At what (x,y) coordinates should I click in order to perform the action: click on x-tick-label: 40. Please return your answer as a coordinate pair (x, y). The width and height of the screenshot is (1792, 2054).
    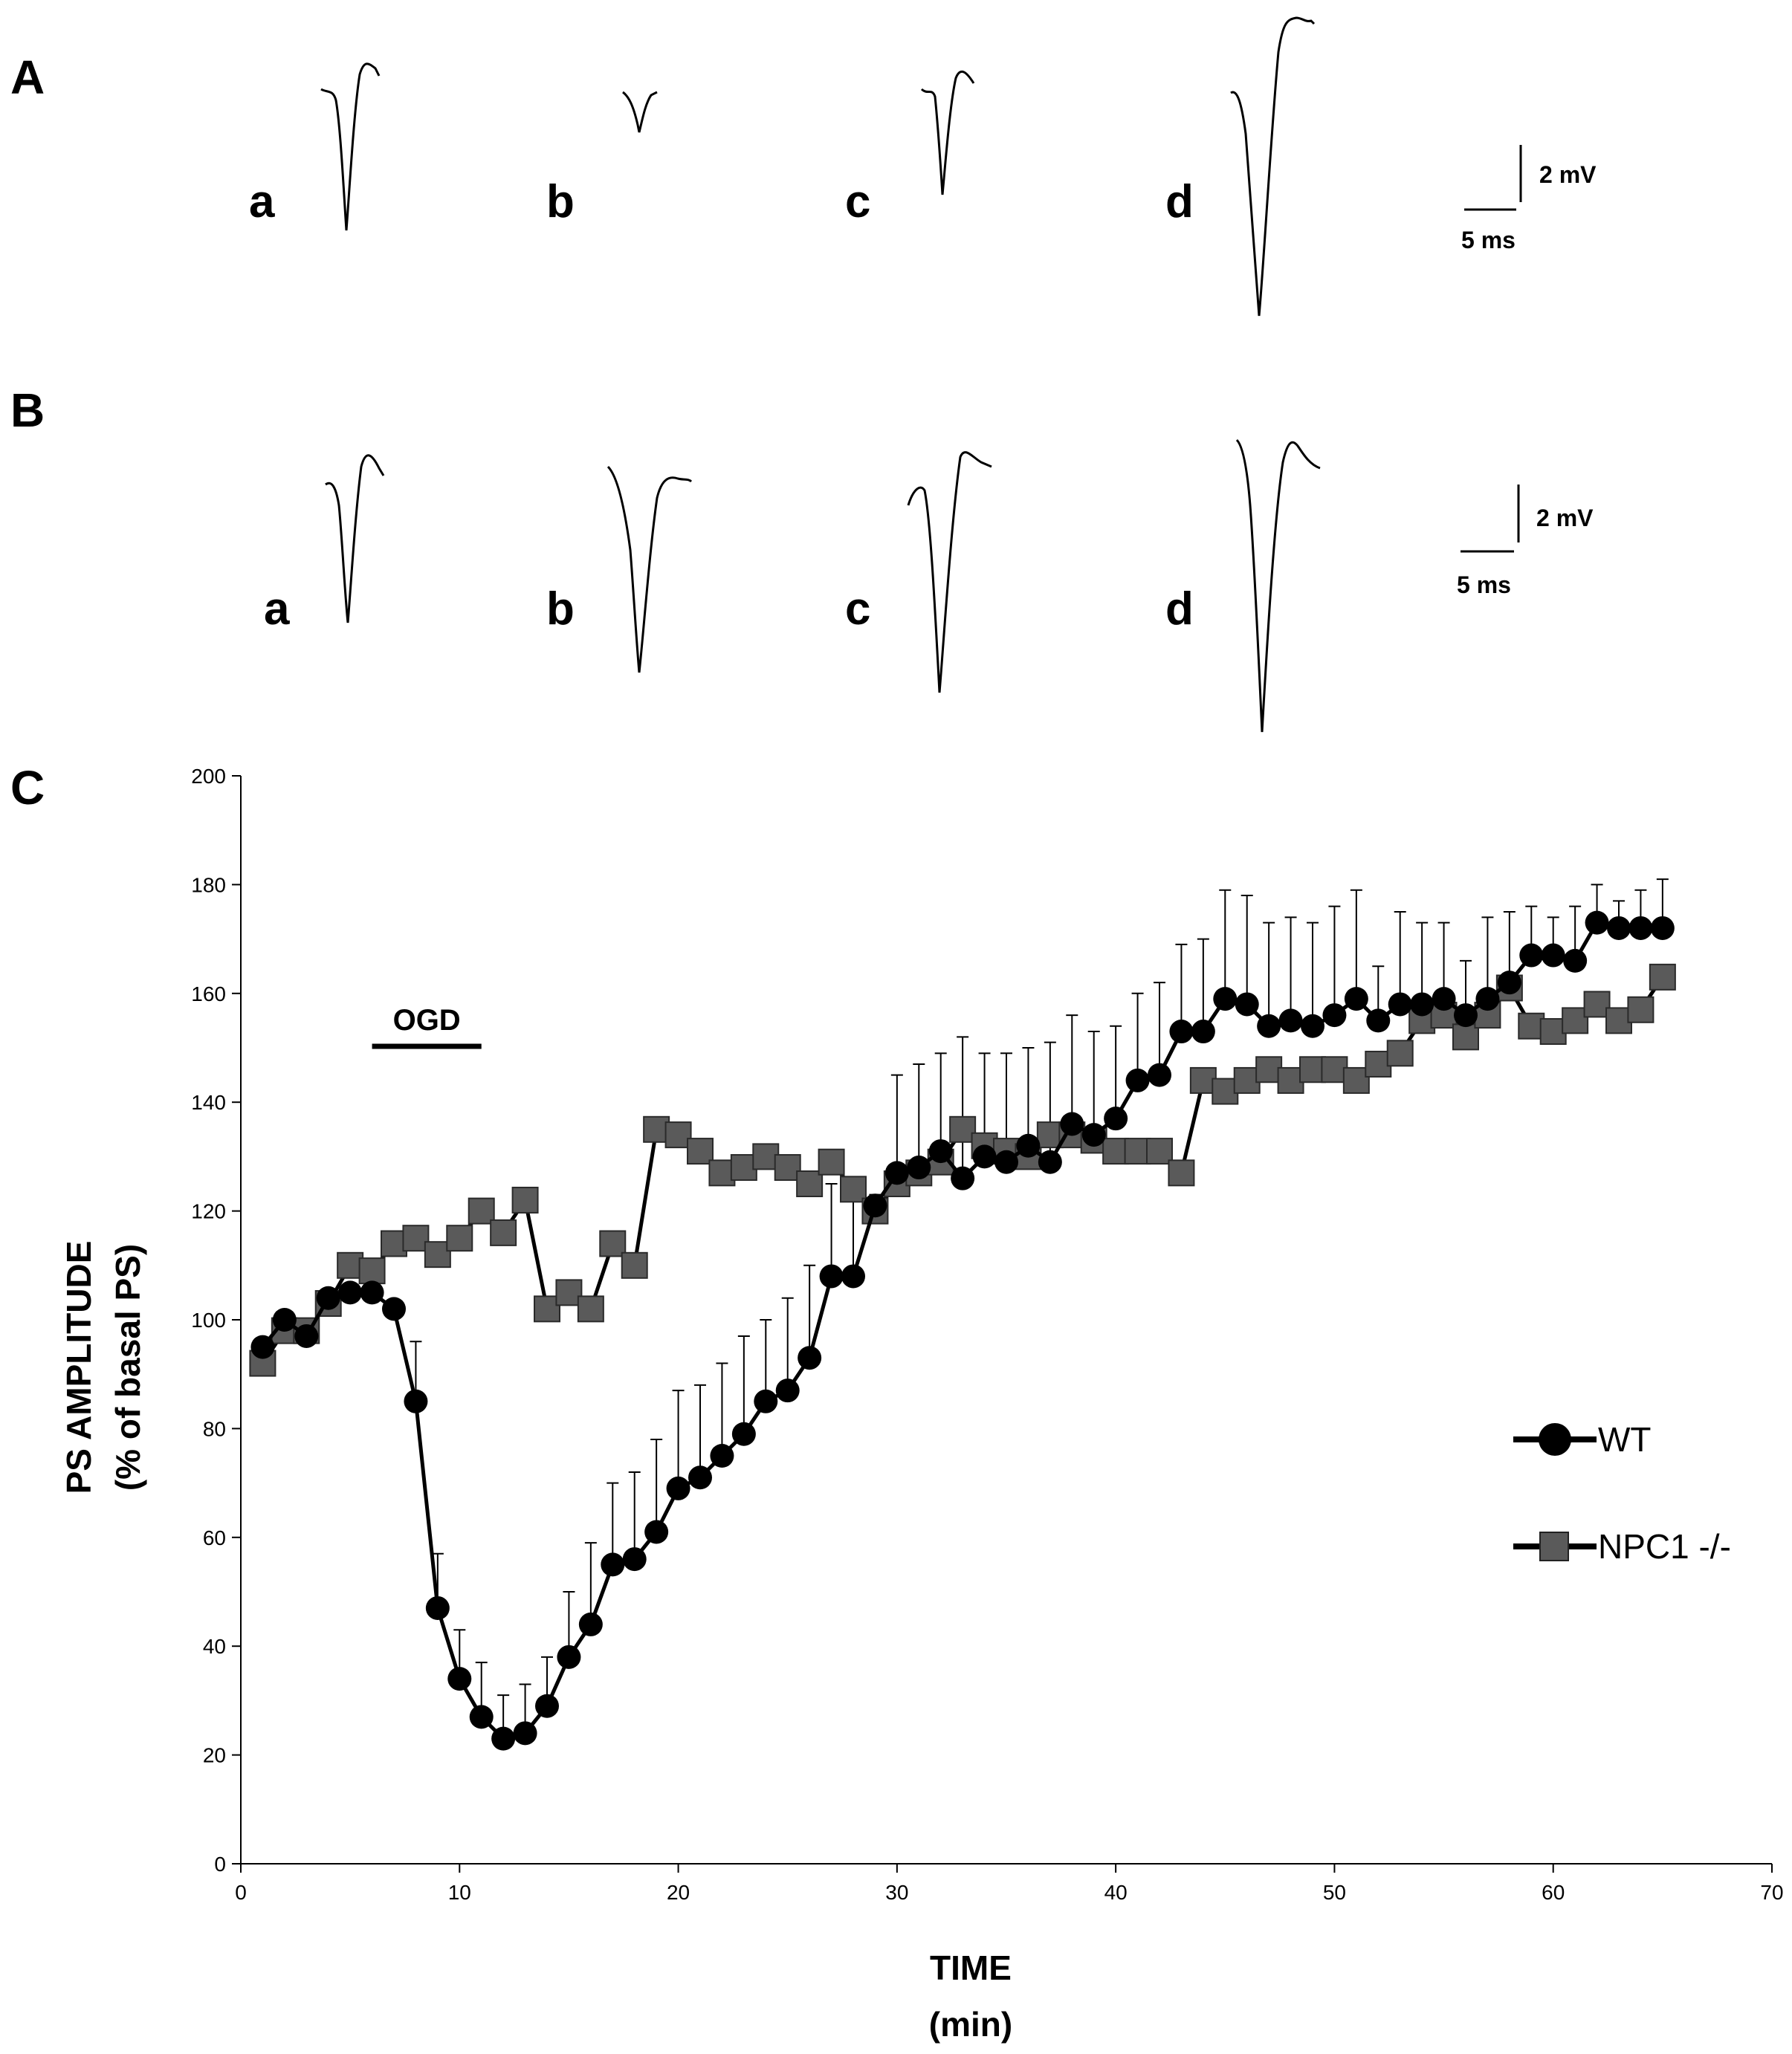
    Looking at the image, I should click on (1116, 1892).